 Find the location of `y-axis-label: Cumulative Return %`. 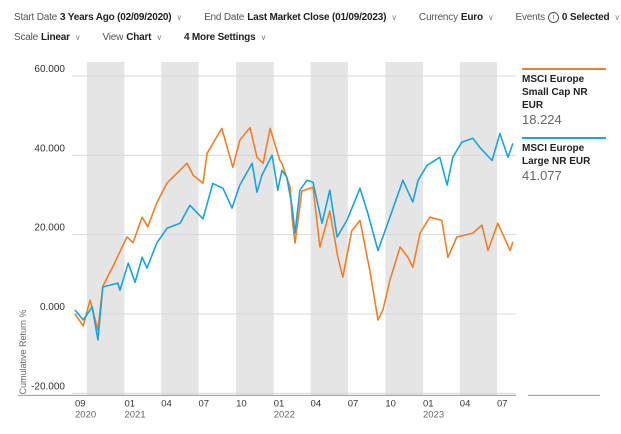

y-axis-label: Cumulative Return % is located at coordinates (23, 351).